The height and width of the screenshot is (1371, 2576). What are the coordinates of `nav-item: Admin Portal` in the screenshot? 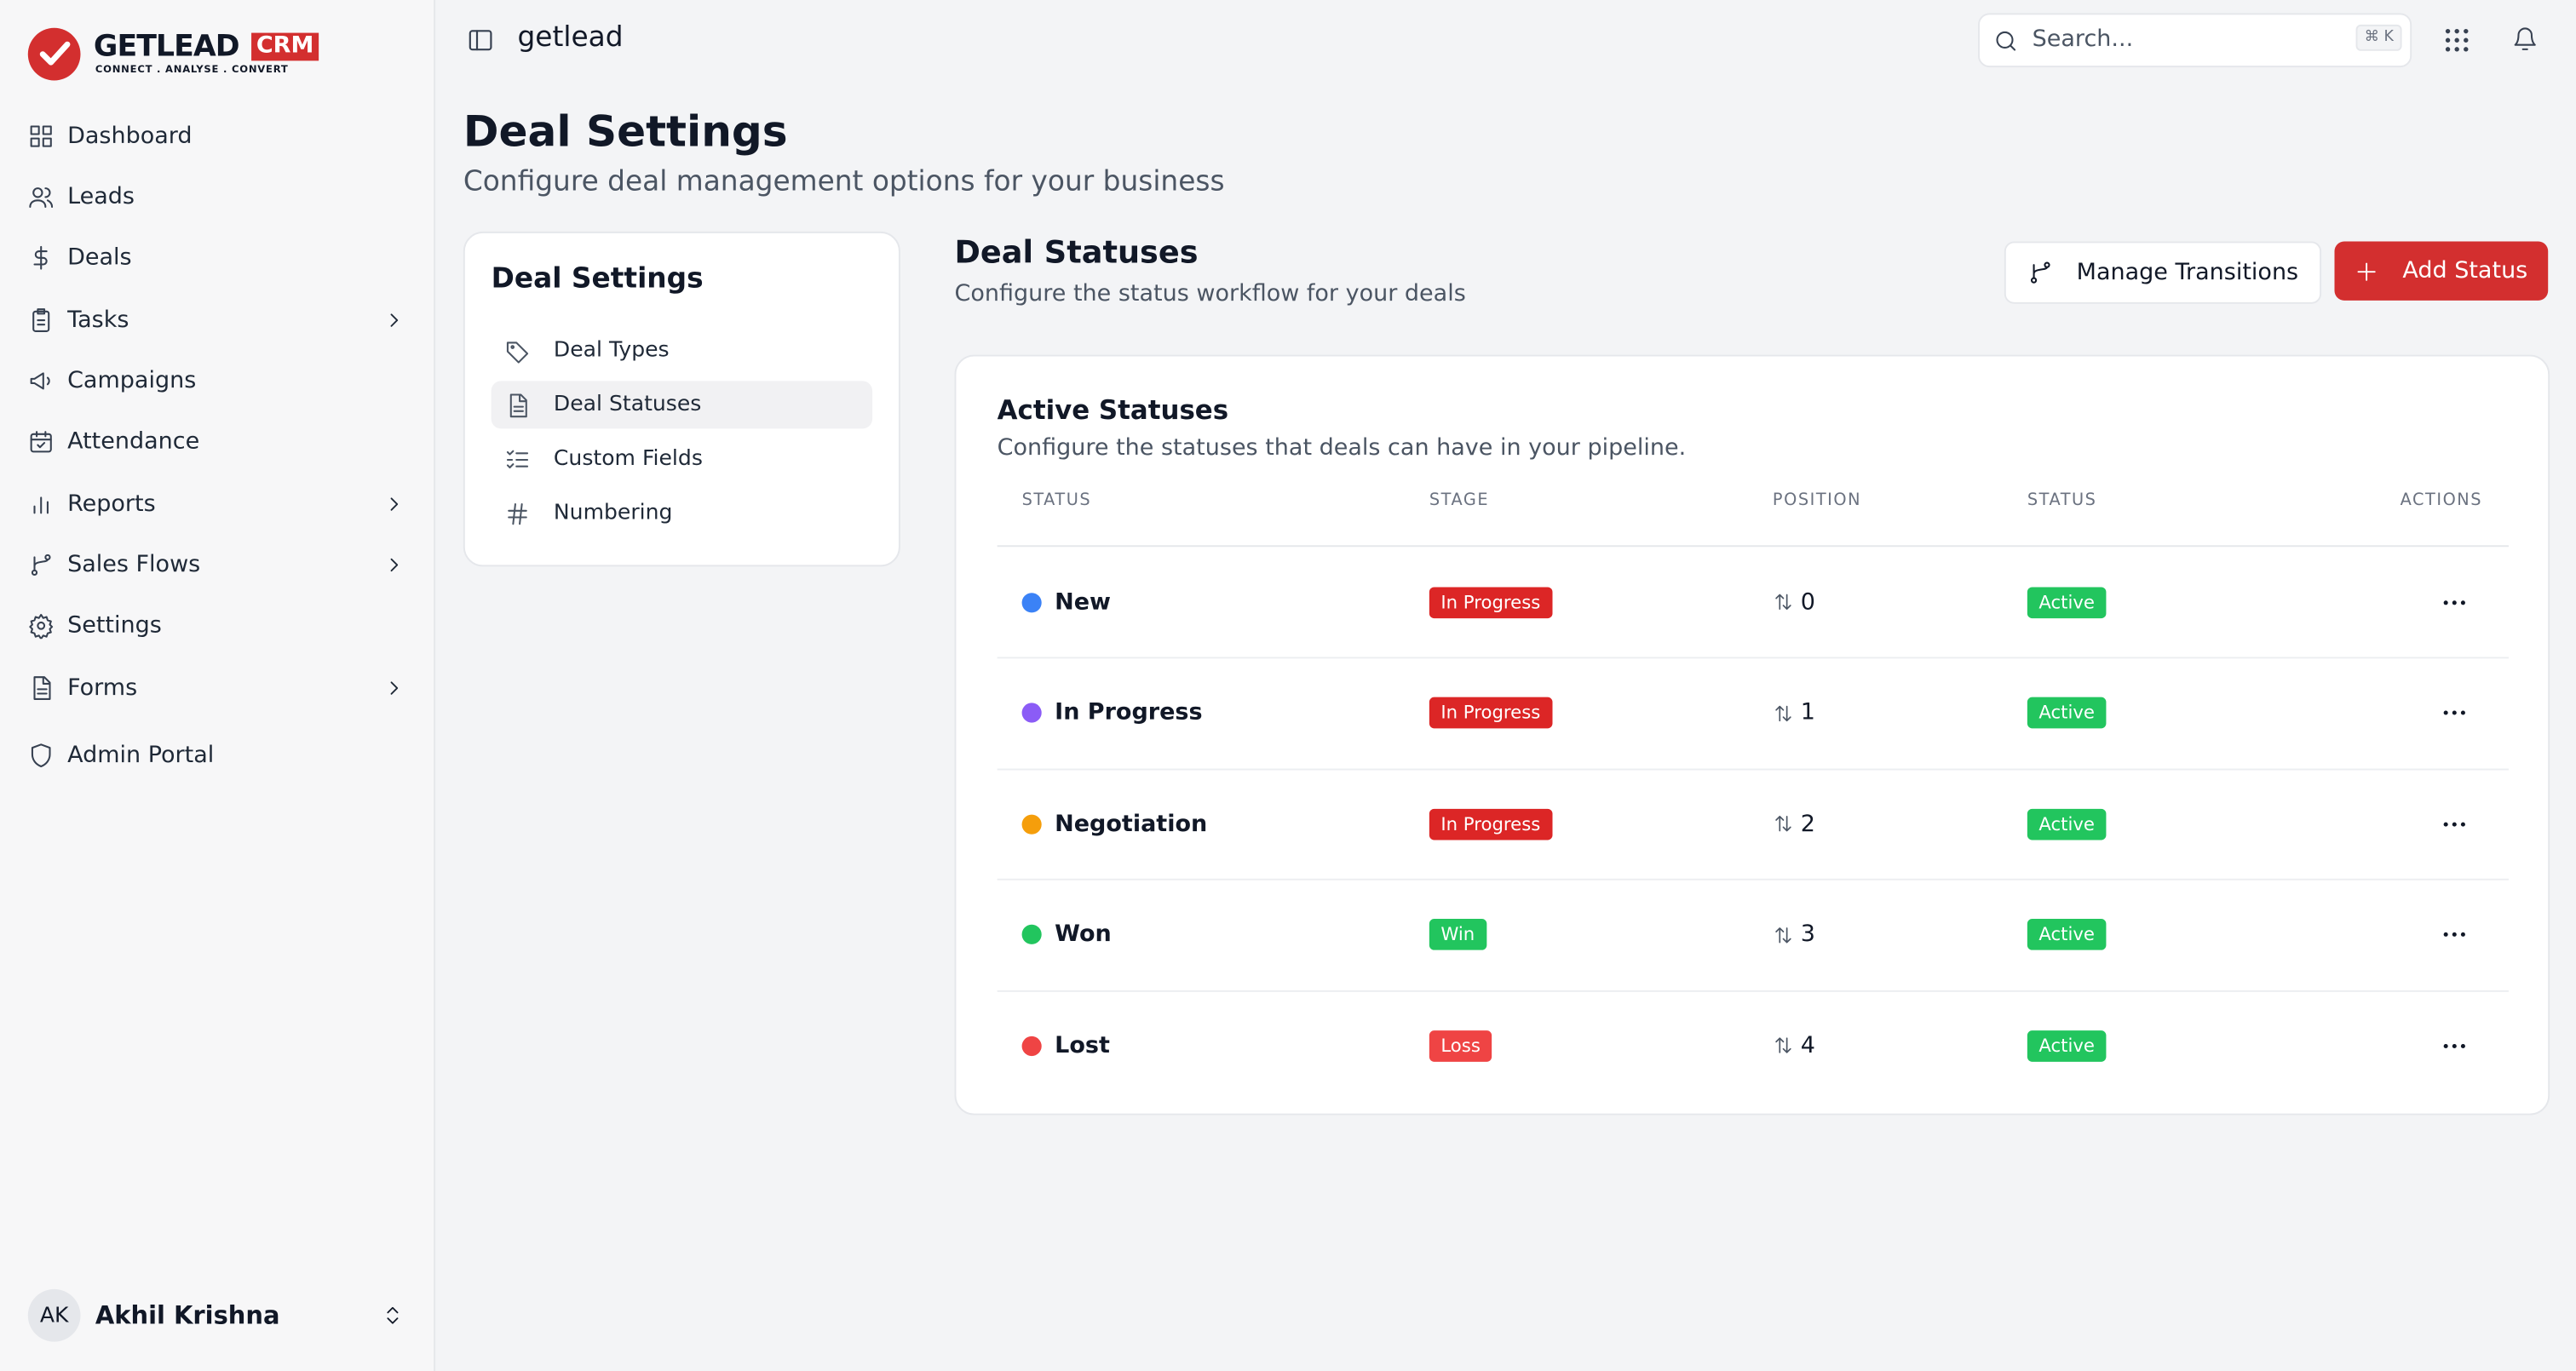 It's located at (217, 755).